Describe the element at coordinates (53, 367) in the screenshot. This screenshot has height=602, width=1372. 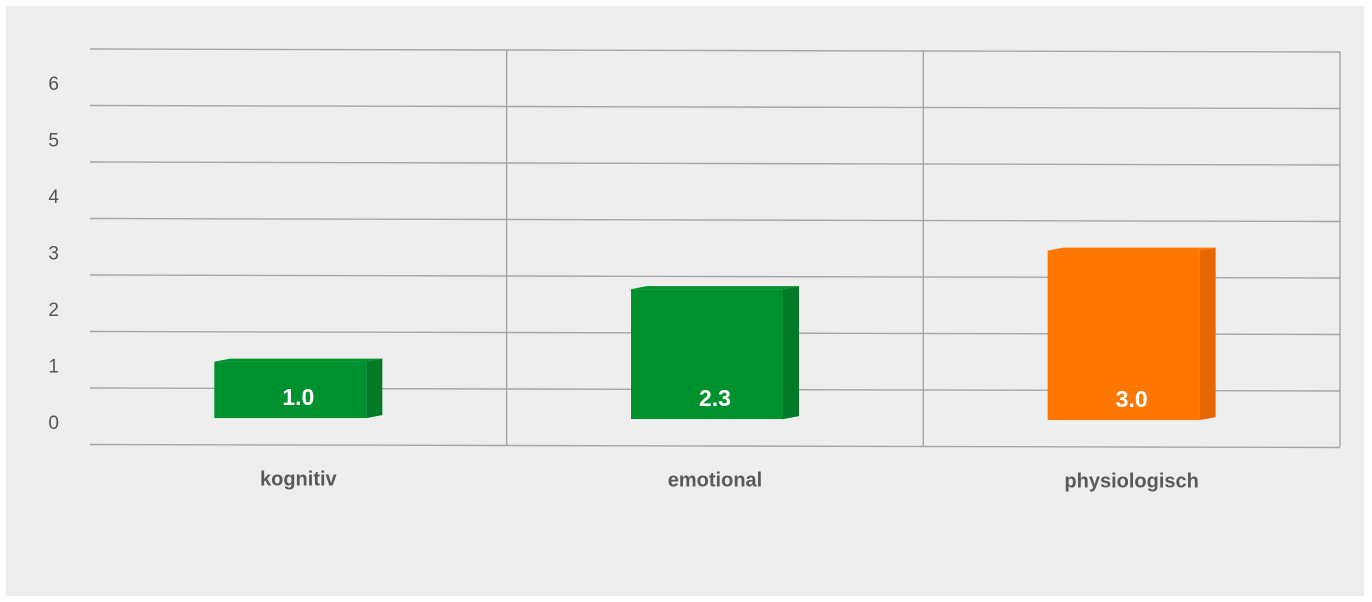
I see `y-tick-label: 1` at that location.